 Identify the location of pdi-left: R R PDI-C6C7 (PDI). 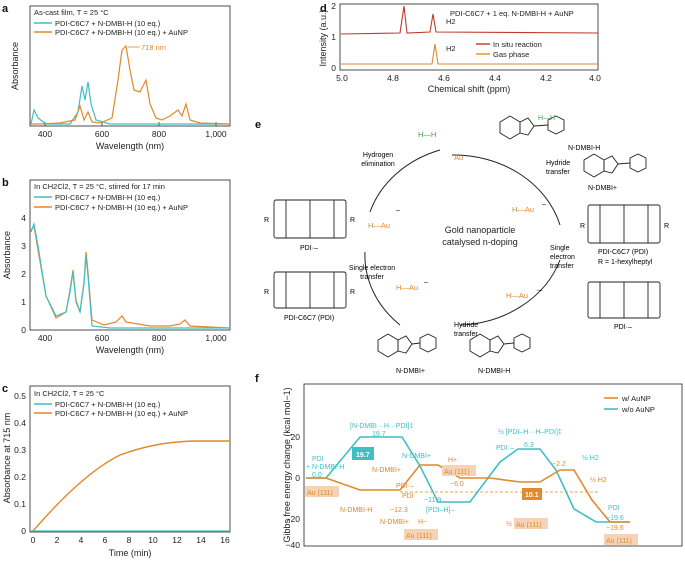
(309, 296).